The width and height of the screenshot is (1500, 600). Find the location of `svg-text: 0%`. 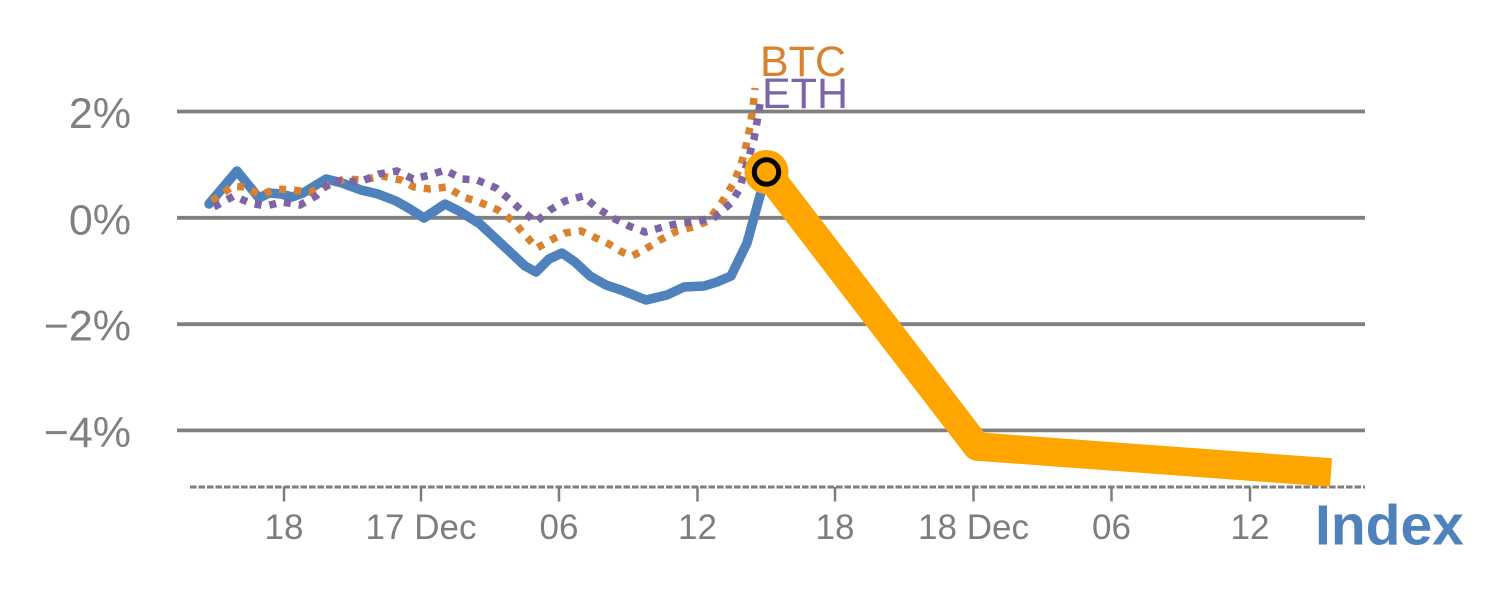

svg-text: 0% is located at coordinates (100, 220).